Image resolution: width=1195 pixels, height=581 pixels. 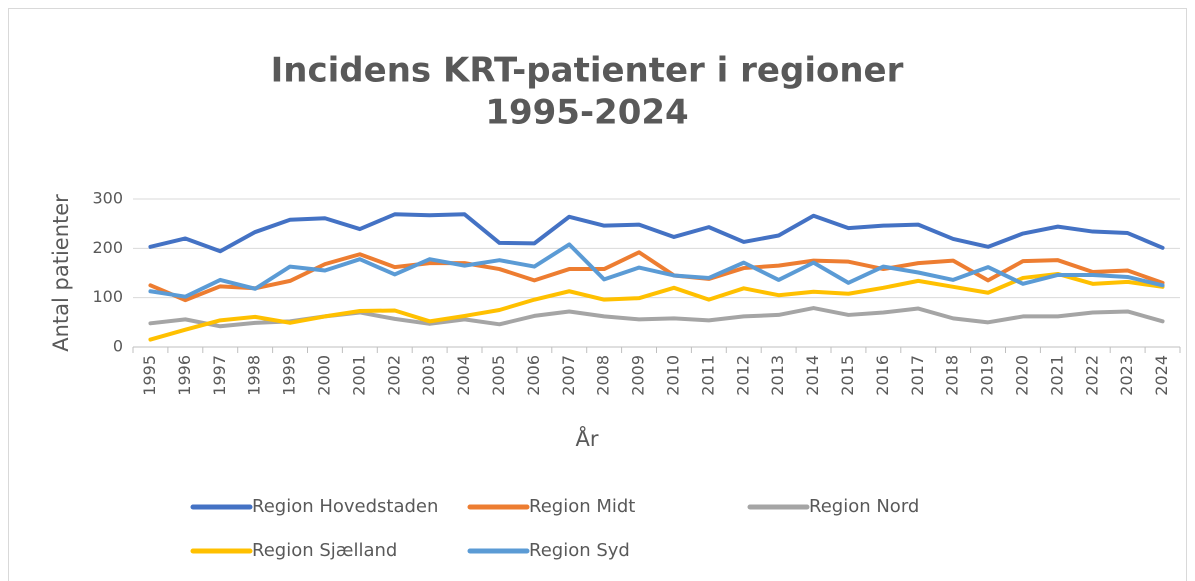 I want to click on x-tick-label: 2022, so click(x=1091, y=375).